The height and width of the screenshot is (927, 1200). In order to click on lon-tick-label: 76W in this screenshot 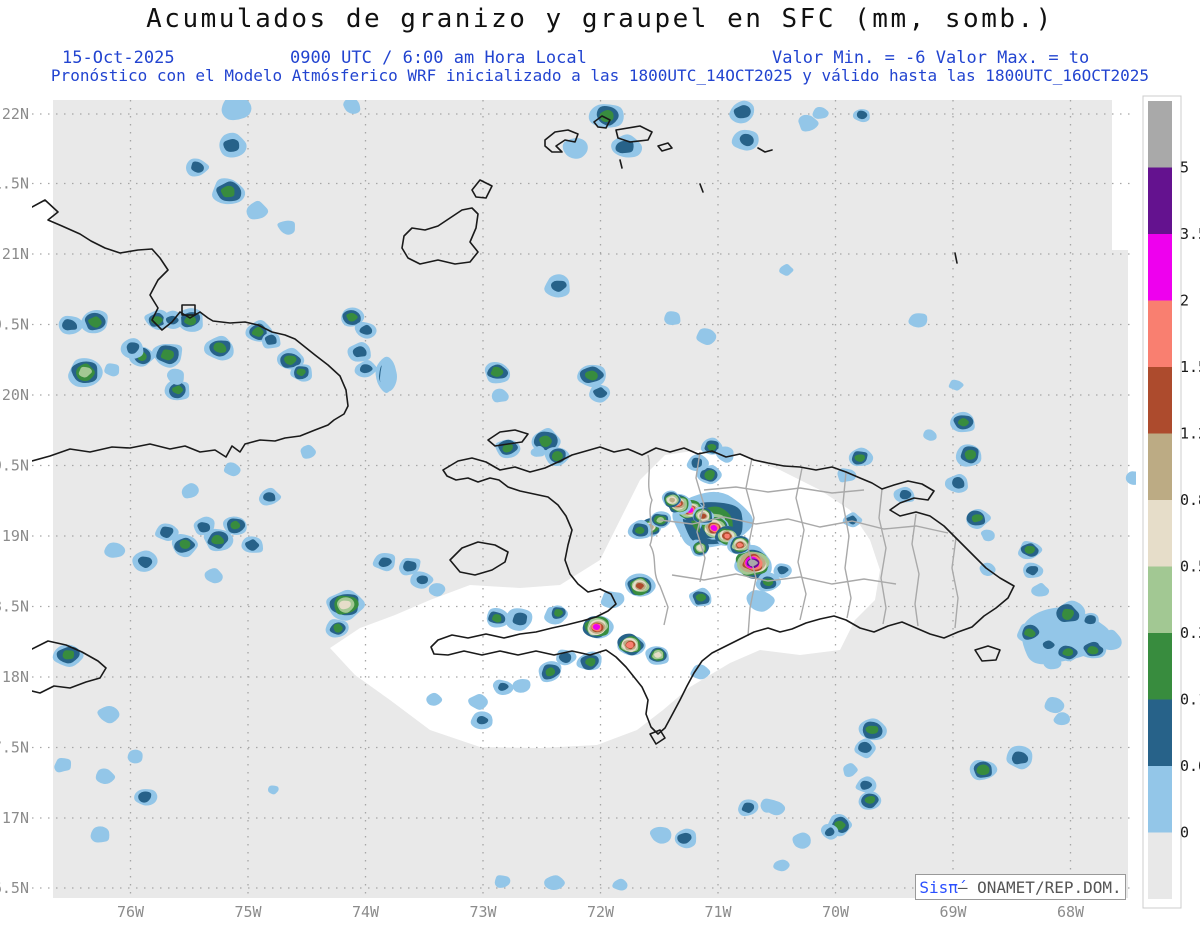, I will do `click(131, 912)`.